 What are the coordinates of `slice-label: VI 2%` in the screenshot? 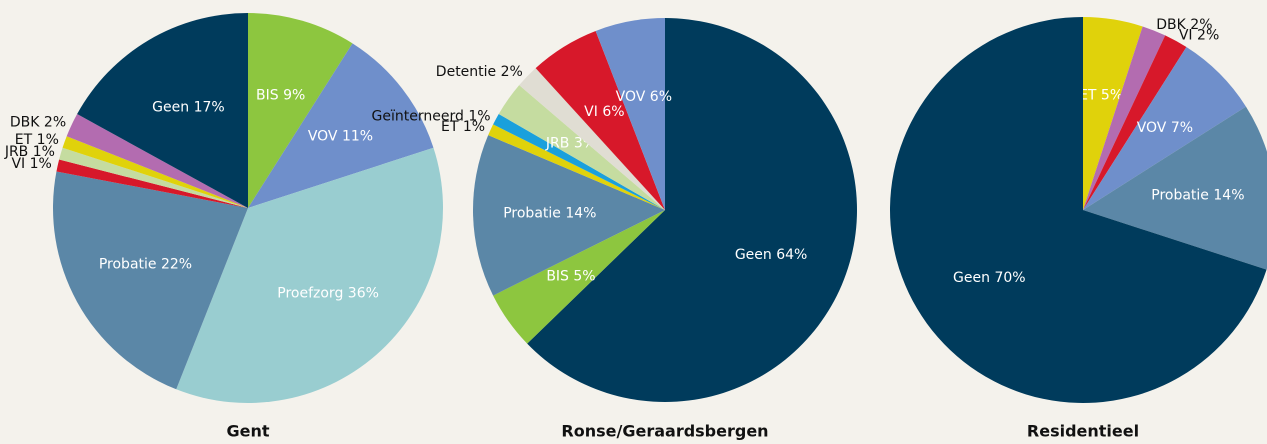 It's located at (1199, 36).